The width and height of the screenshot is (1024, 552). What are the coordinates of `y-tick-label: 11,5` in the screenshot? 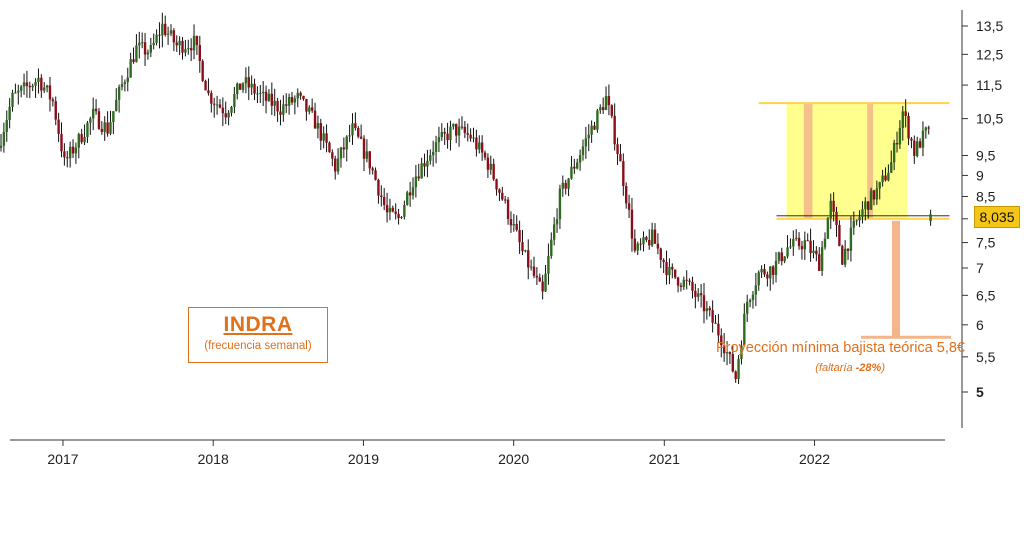 It's located at (989, 85).